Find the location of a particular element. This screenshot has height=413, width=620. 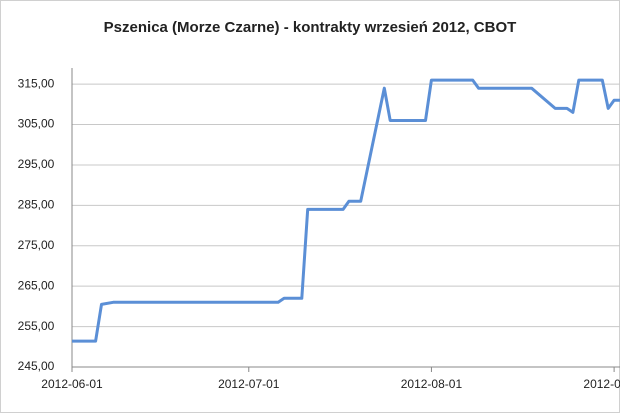

y-tick-label: 265,00 is located at coordinates (36, 285).